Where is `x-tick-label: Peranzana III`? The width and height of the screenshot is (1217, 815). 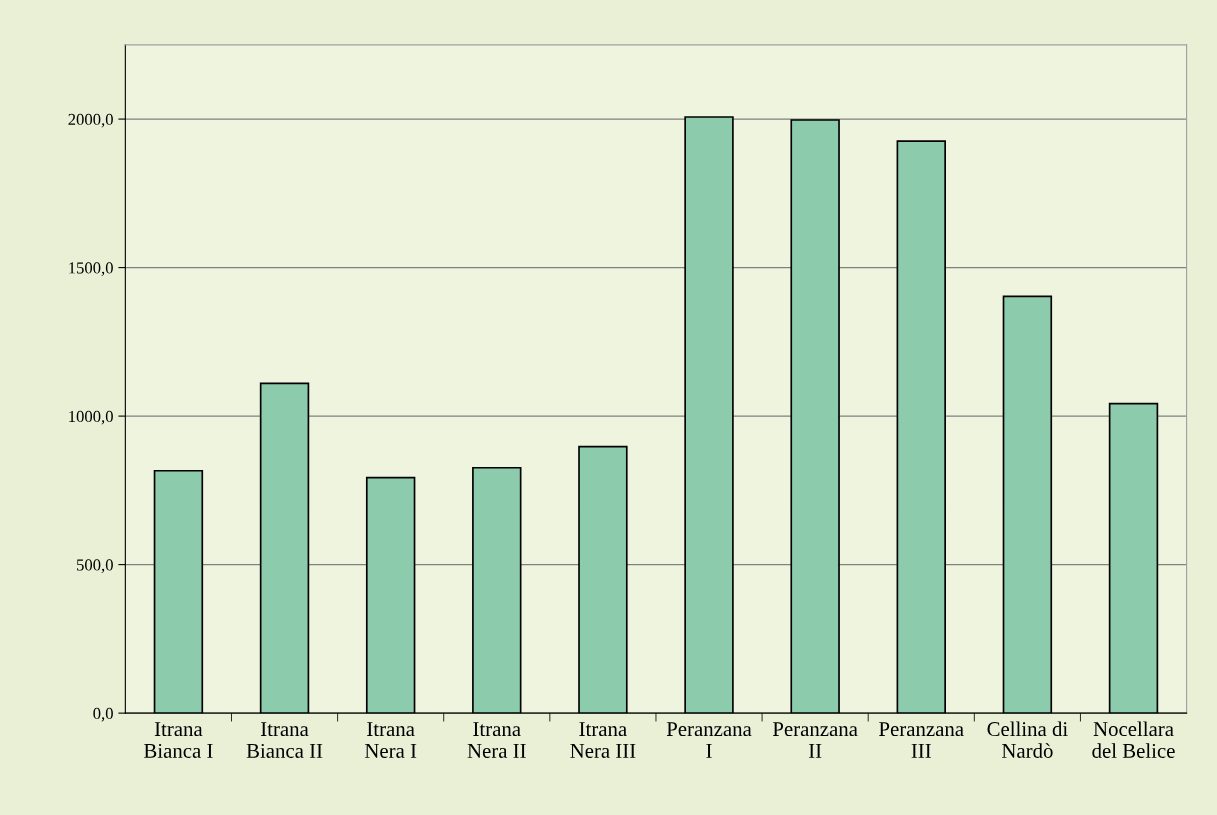 x-tick-label: Peranzana III is located at coordinates (921, 740).